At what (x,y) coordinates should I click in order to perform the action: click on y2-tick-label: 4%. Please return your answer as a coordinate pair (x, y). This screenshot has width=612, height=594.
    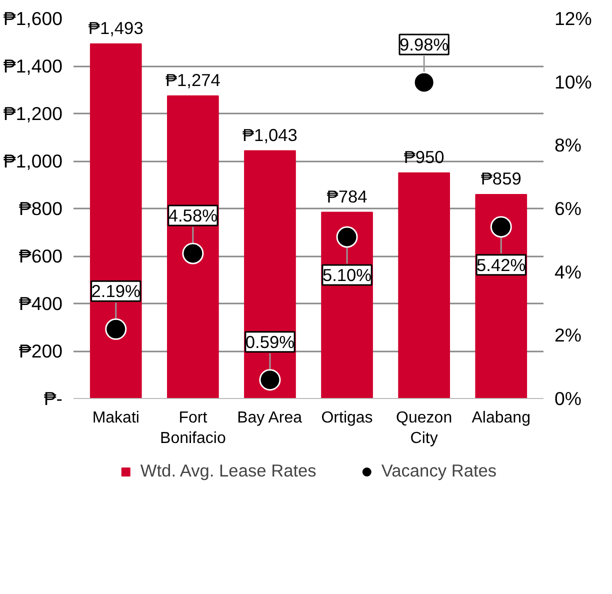
    Looking at the image, I should click on (568, 271).